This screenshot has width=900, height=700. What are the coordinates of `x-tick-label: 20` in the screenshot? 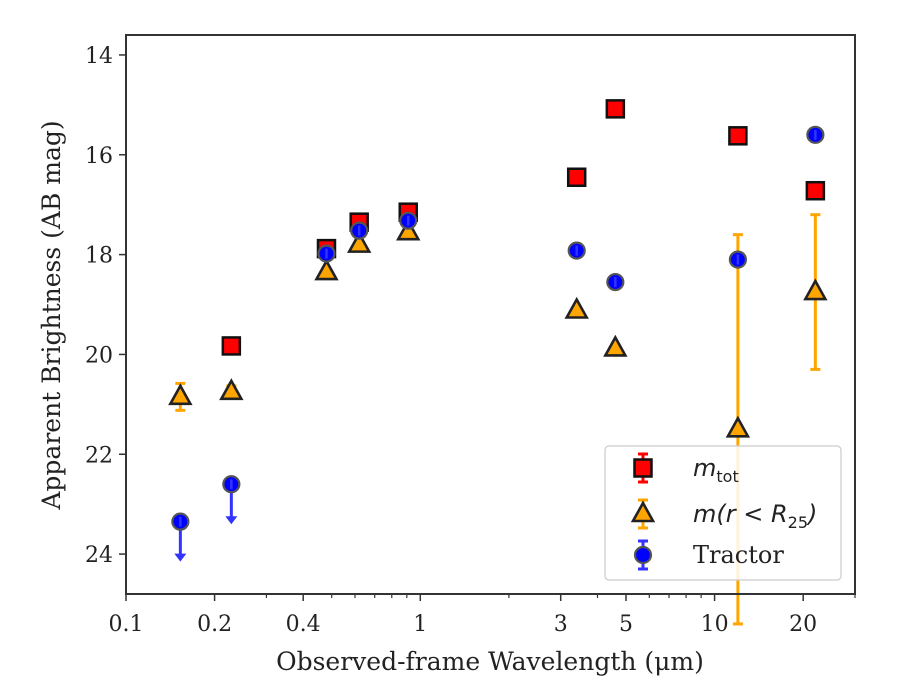 It's located at (803, 624).